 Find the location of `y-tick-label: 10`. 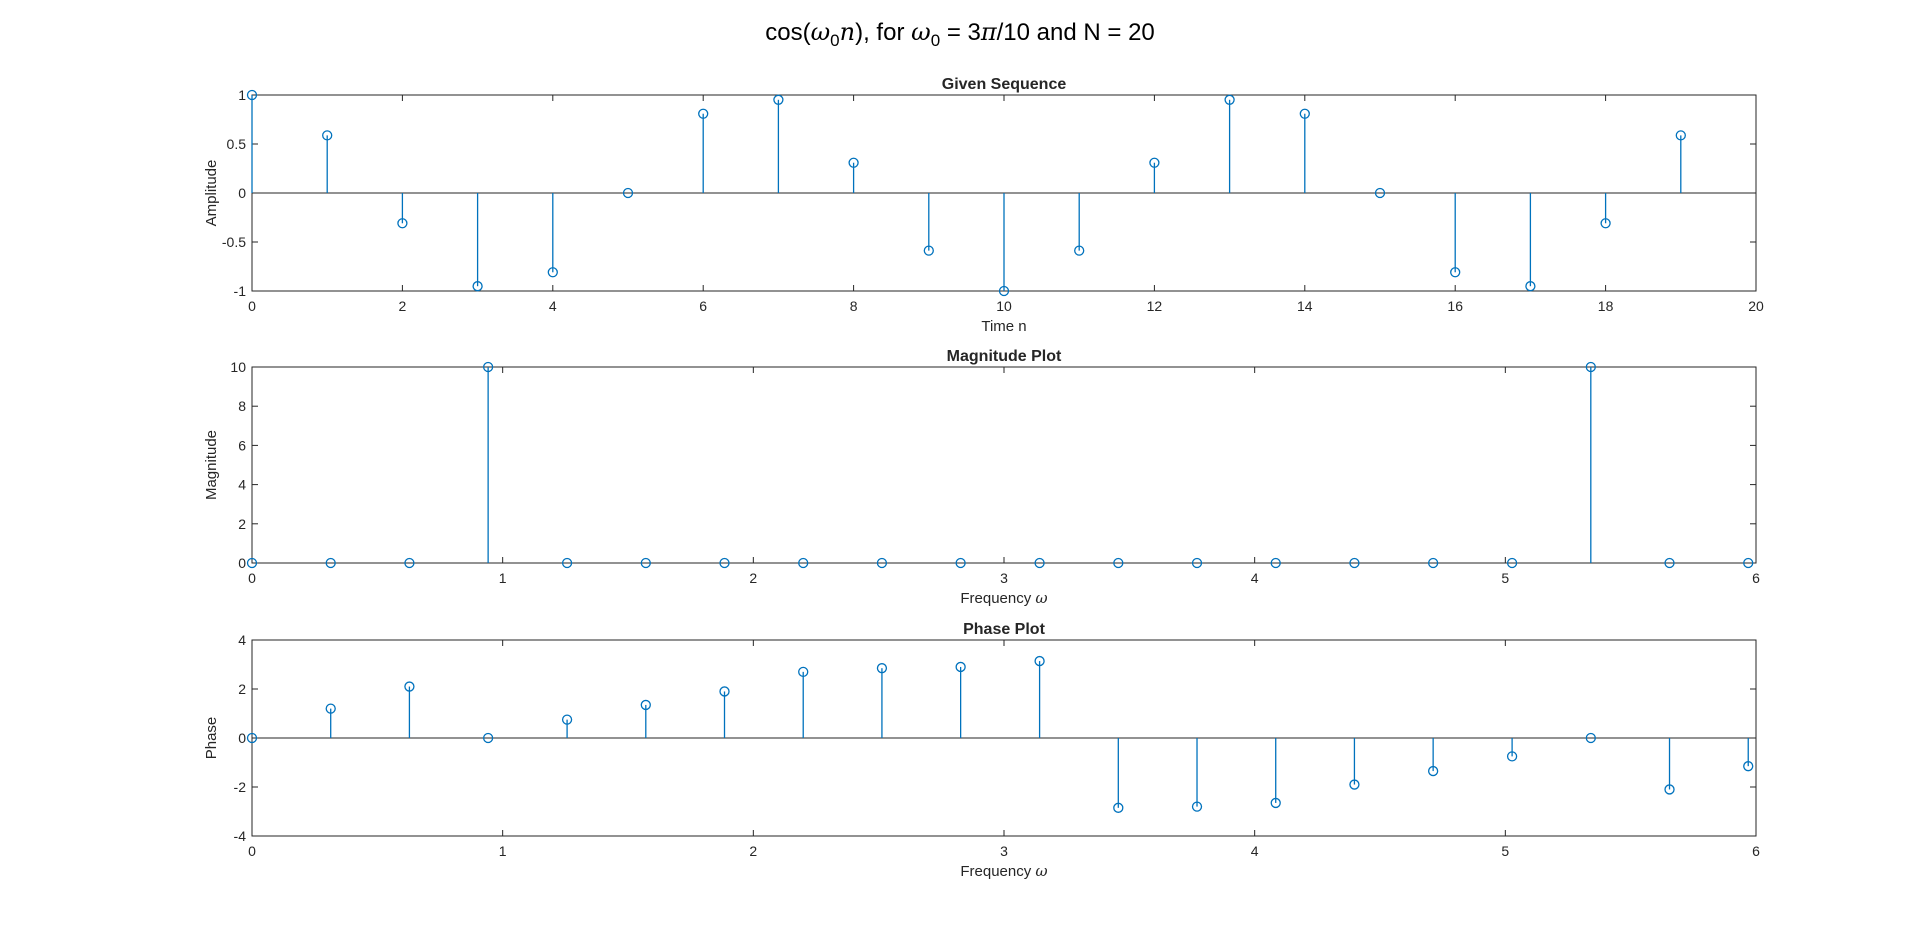

y-tick-label: 10 is located at coordinates (238, 367).